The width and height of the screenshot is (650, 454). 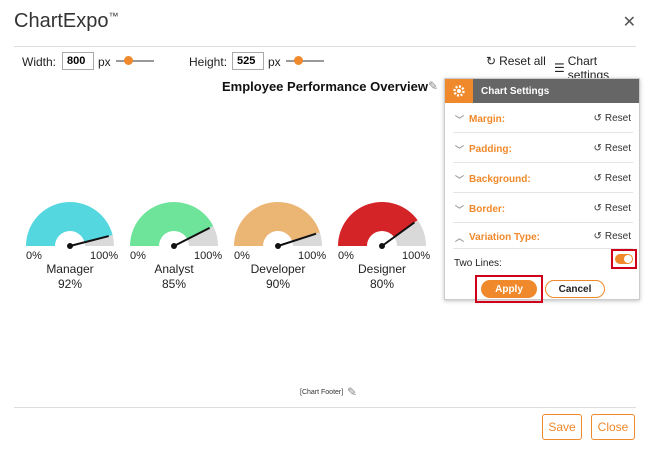 I want to click on two-lines-toggle-highlight, so click(x=624, y=259).